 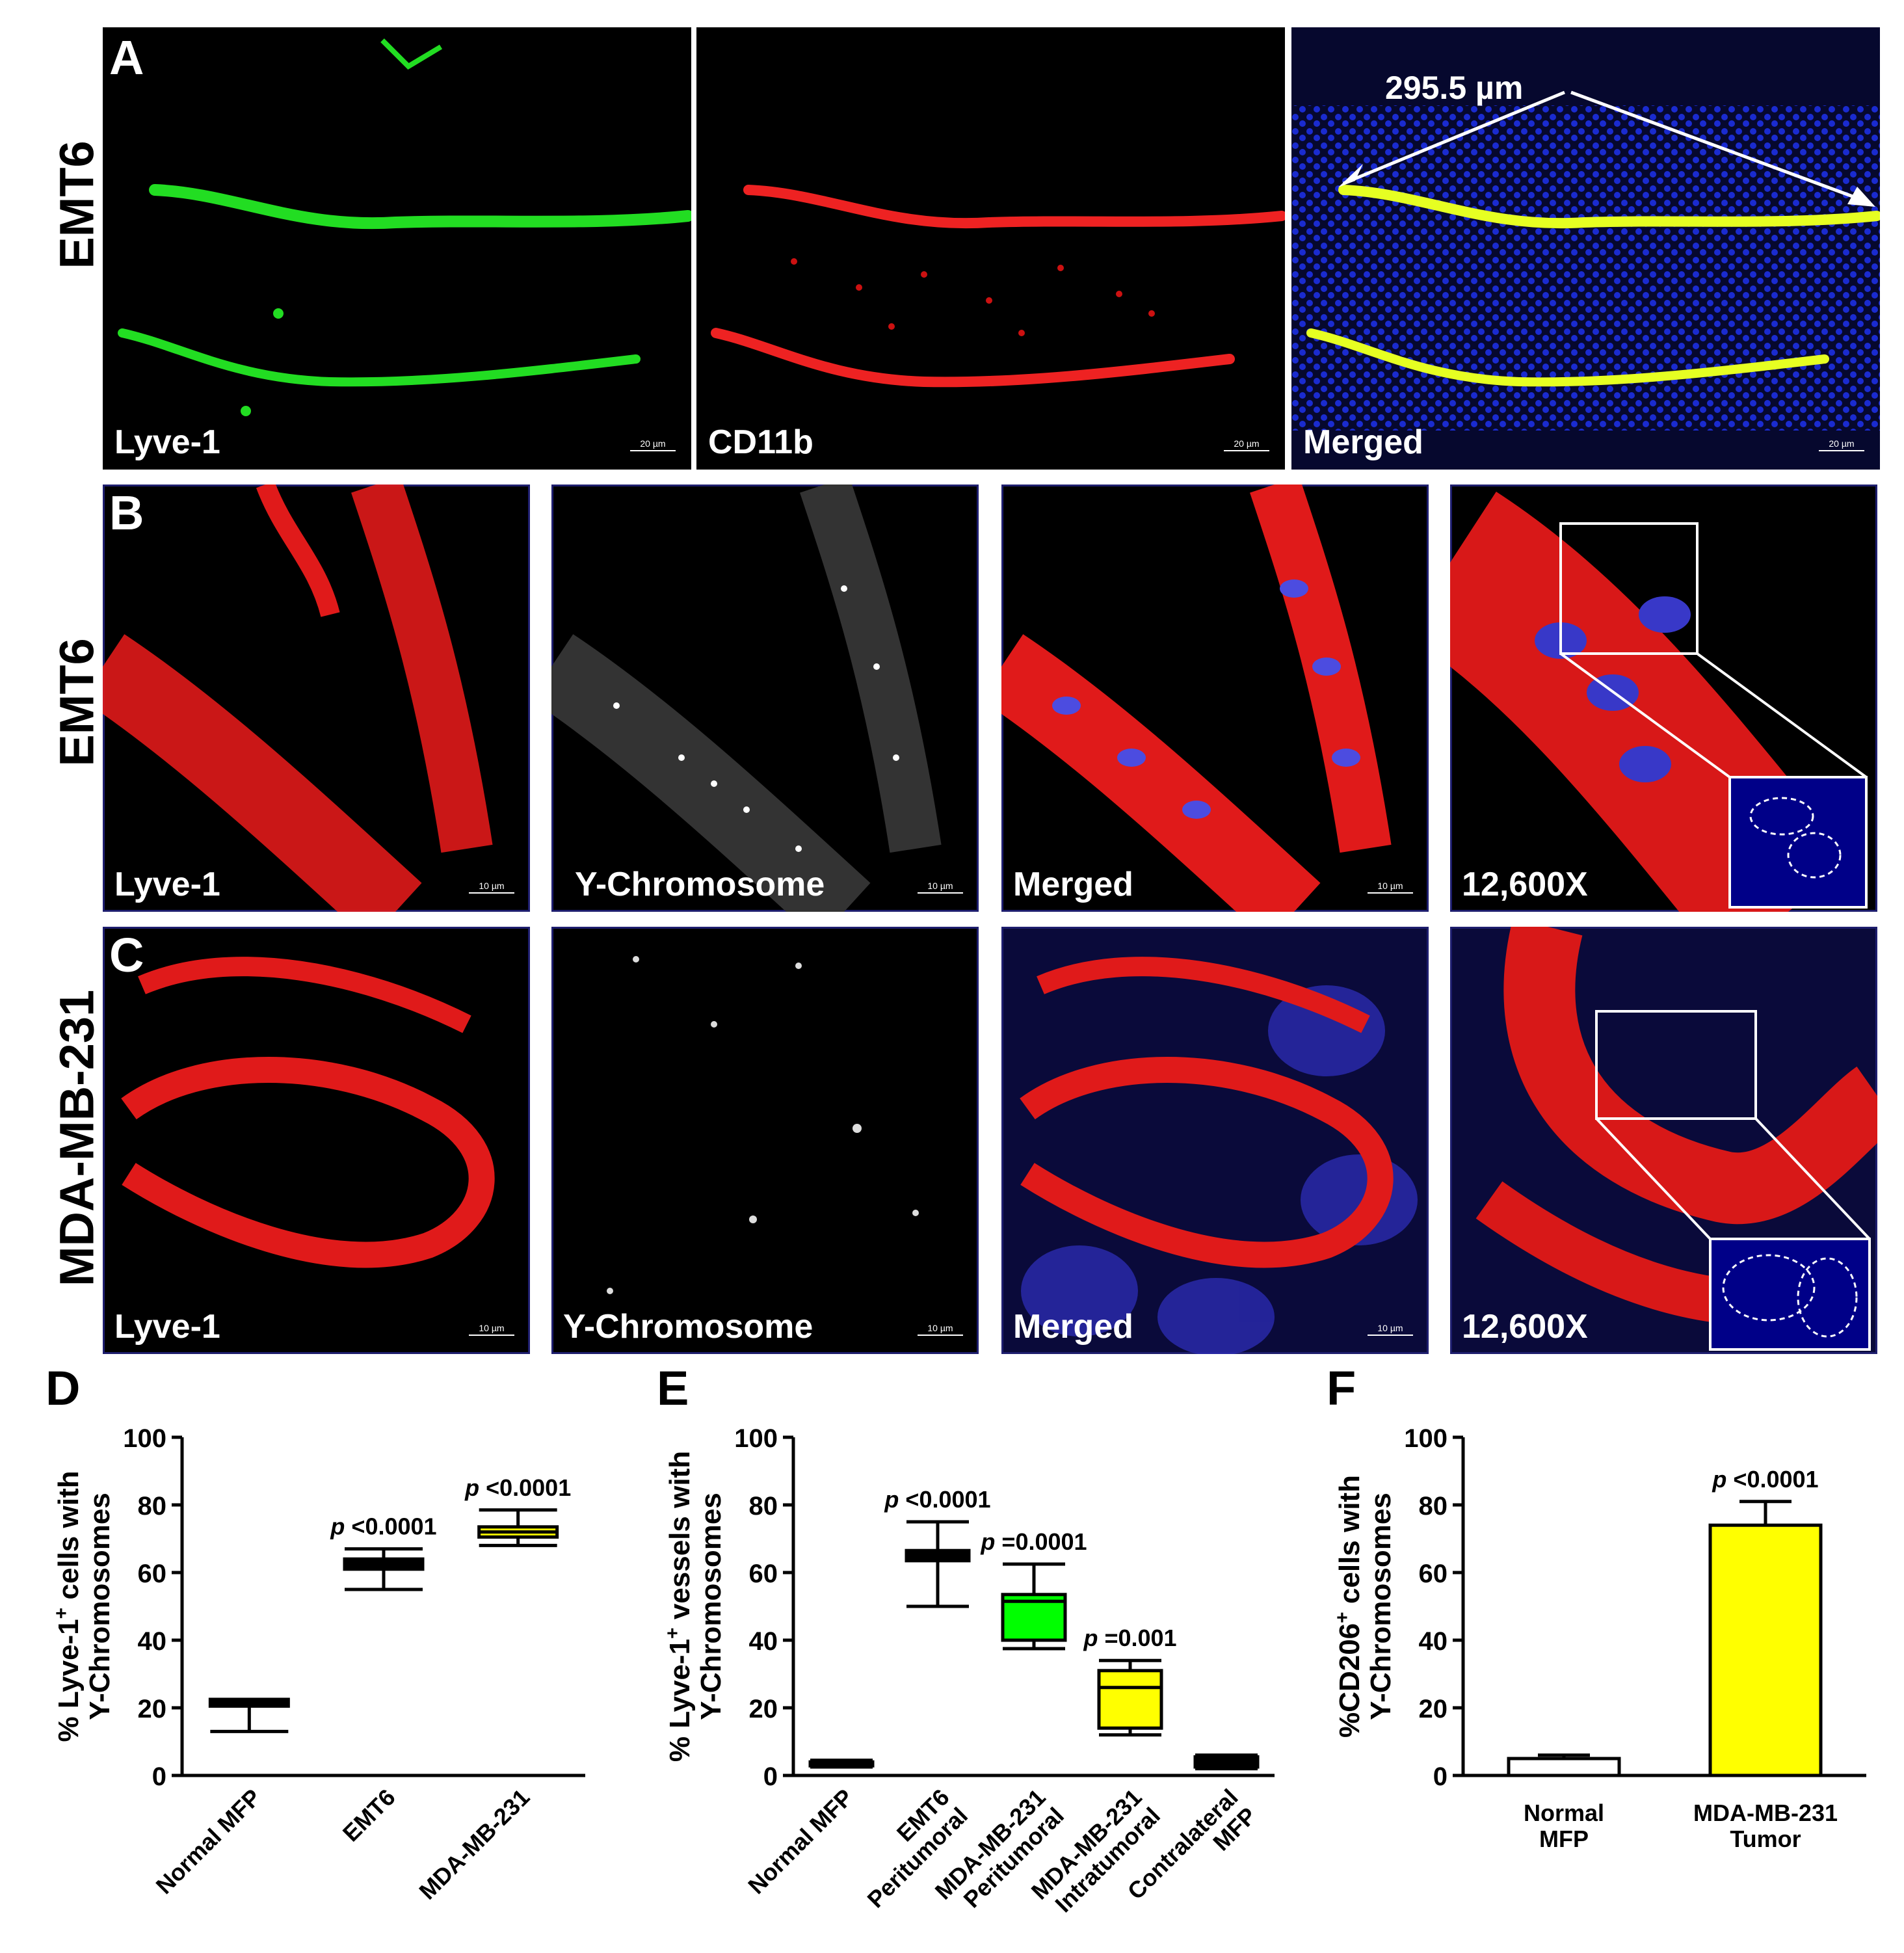 What do you see at coordinates (1129, 1638) in the screenshot?
I see `p-value-label: p =0.001` at bounding box center [1129, 1638].